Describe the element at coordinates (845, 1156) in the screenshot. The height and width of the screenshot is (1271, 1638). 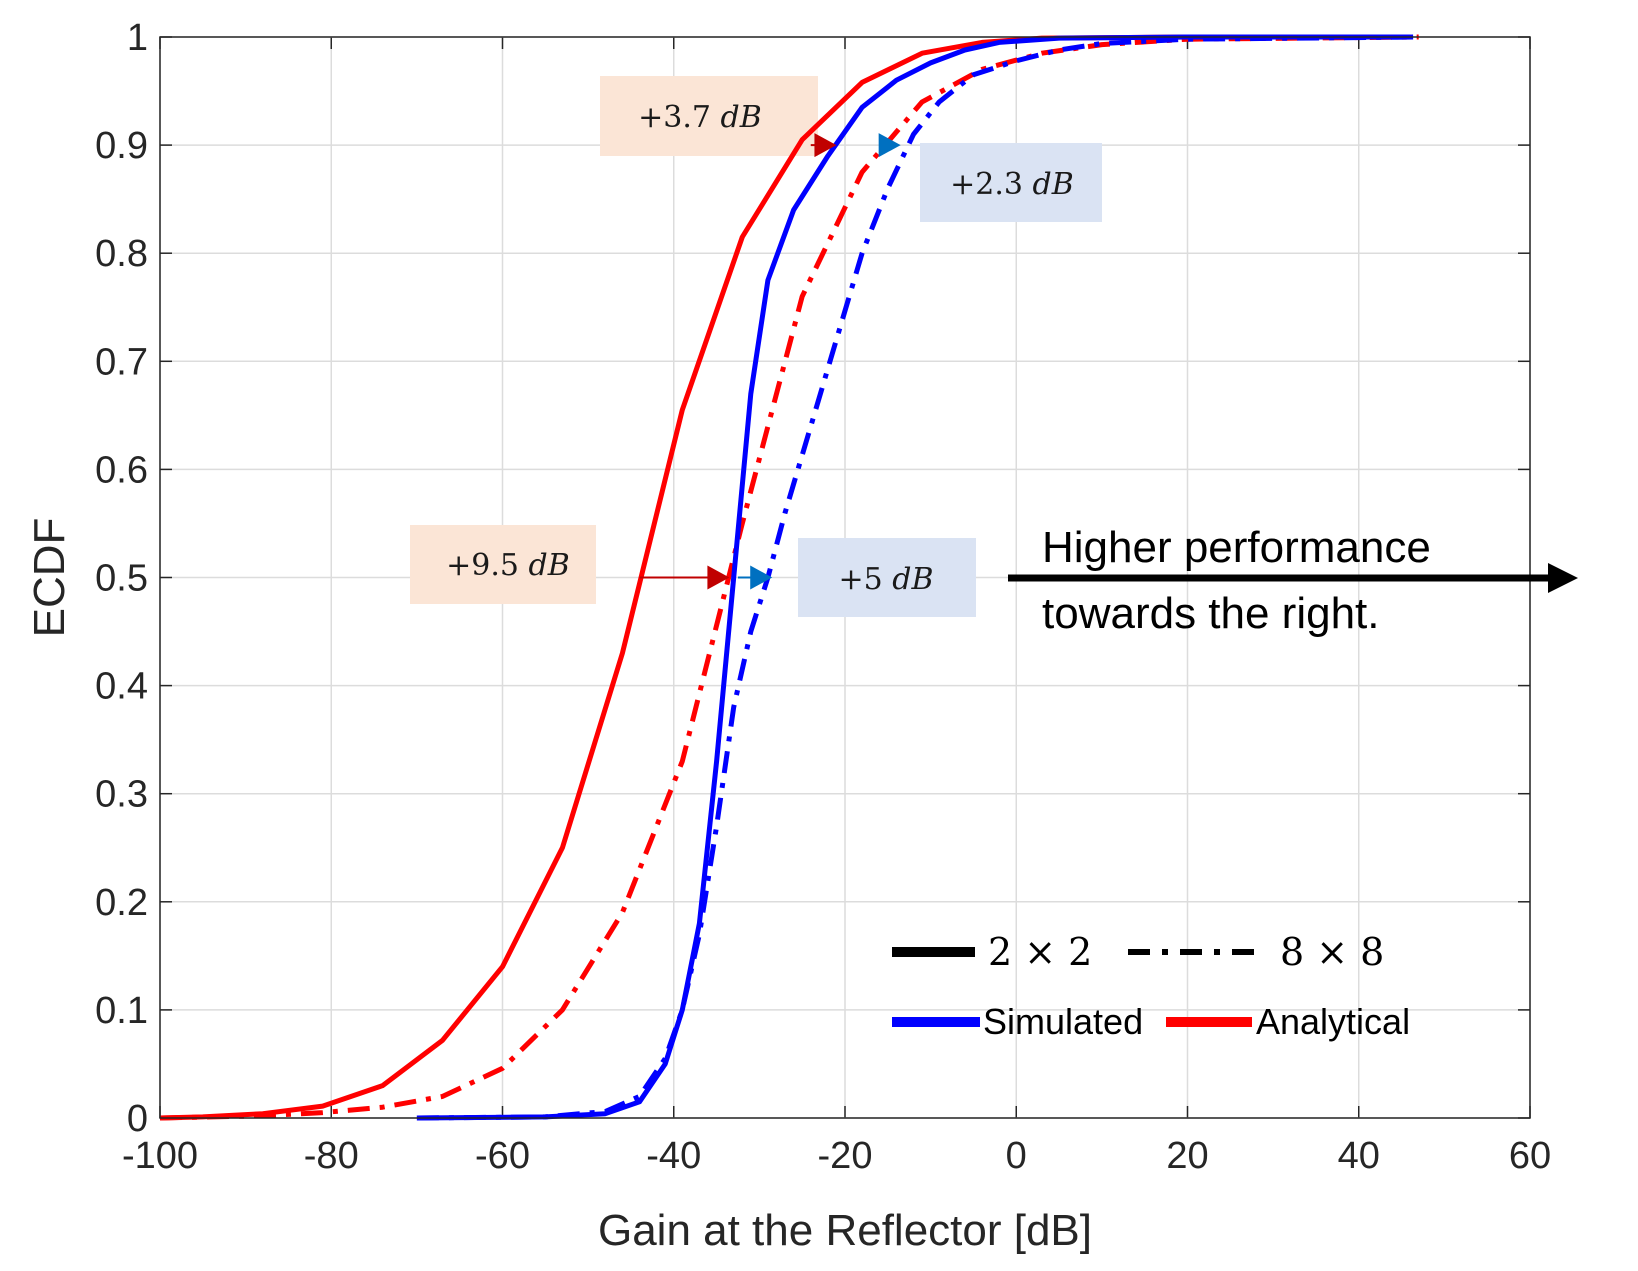
I see `x-tick-label: -20` at that location.